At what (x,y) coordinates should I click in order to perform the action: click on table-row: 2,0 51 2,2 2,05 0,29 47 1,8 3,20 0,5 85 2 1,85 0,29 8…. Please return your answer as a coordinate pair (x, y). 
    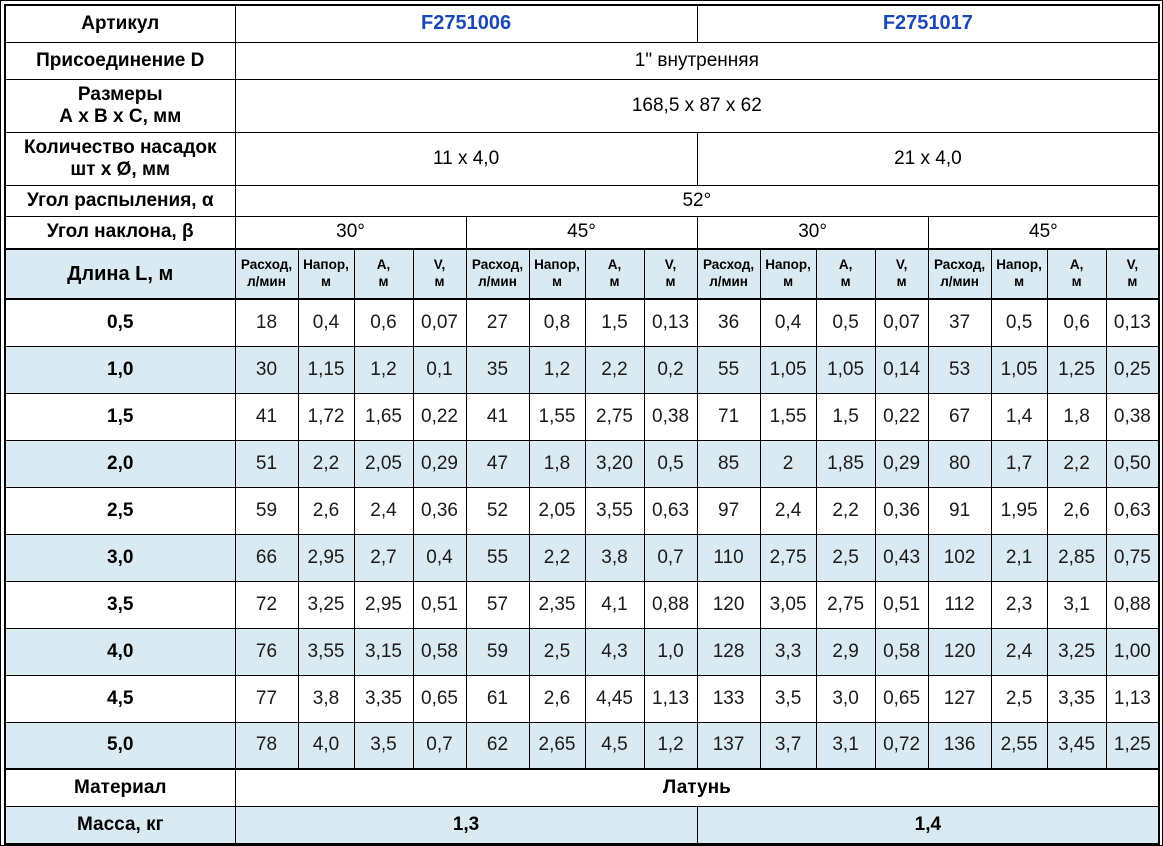
    Looking at the image, I should click on (582, 463).